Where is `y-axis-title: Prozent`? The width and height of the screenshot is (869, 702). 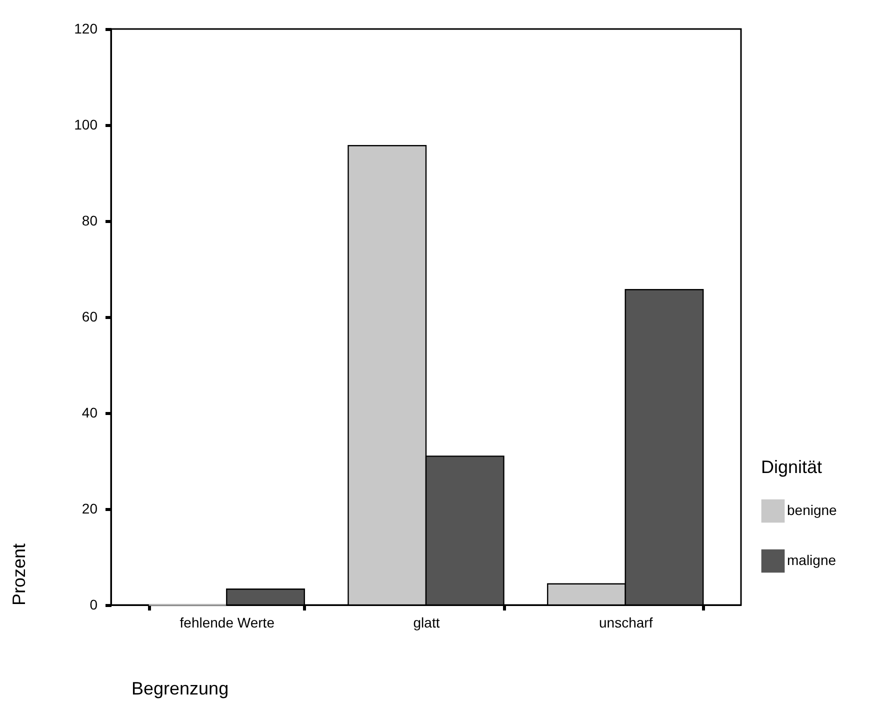
y-axis-title: Prozent is located at coordinates (19, 574).